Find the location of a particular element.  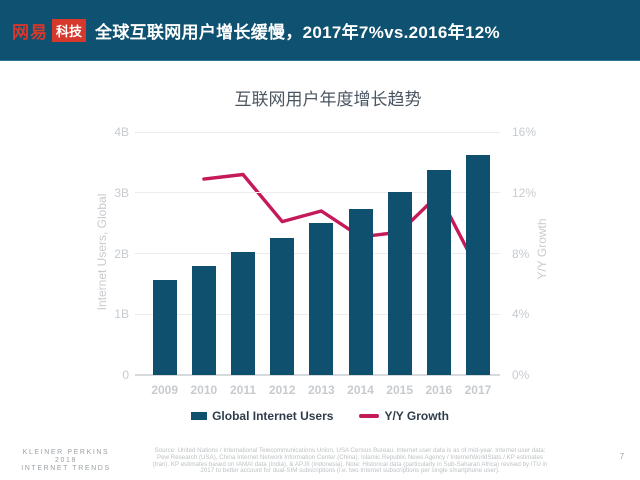

line-swatch-icon is located at coordinates (369, 416).